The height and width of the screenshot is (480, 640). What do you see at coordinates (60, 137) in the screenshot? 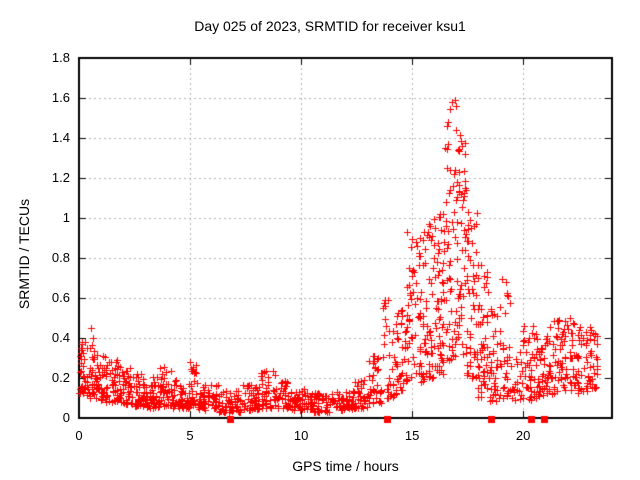
I see `y-tick-label: 1.4` at bounding box center [60, 137].